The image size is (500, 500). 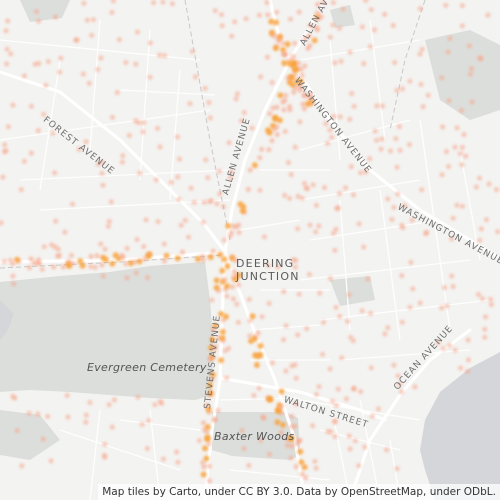 I want to click on place-label-line-2: JUNCTION, so click(x=268, y=276).